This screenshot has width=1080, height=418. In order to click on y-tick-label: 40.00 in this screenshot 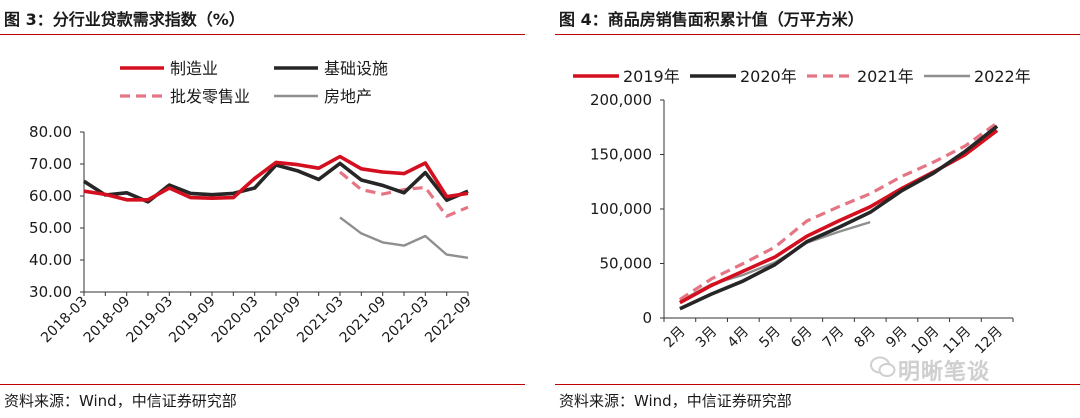, I will do `click(50, 260)`.